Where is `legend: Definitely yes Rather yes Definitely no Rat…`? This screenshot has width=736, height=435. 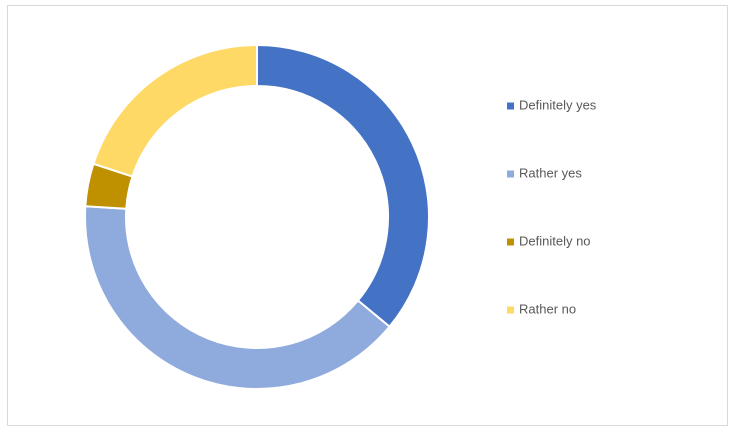
legend: Definitely yes Rather yes Definitely no Rat… is located at coordinates (552, 206).